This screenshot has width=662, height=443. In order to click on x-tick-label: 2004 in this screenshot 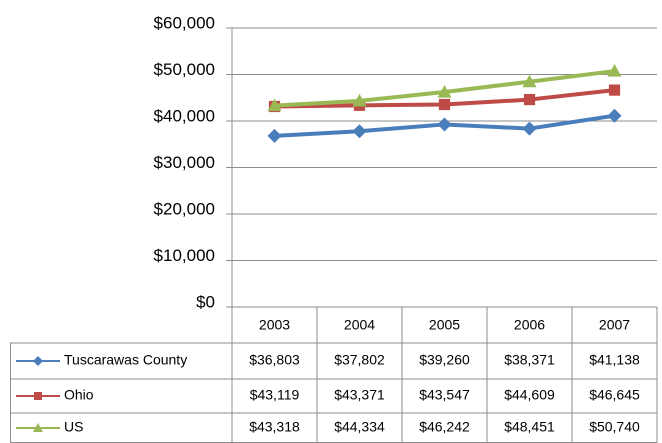, I will do `click(359, 325)`.